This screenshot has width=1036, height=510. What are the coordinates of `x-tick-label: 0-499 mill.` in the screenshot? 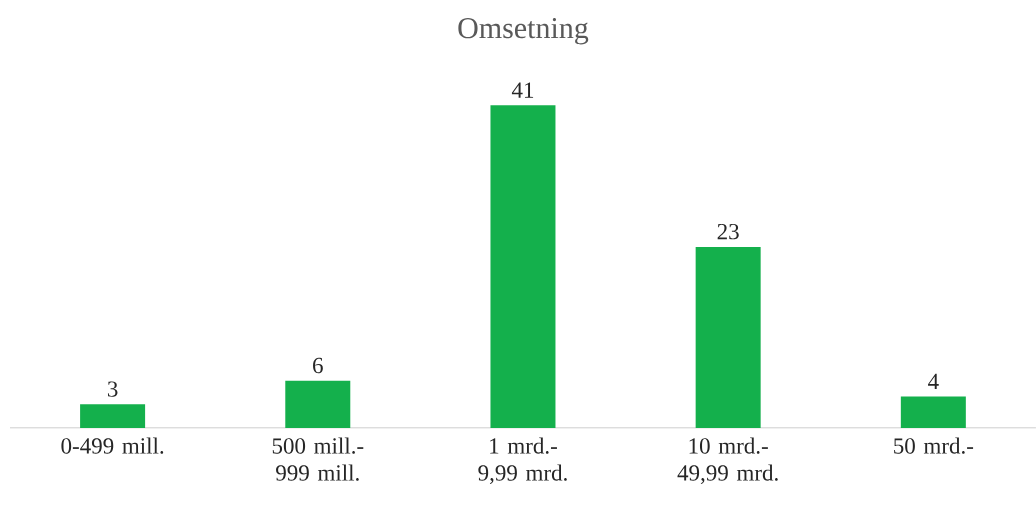 It's located at (112, 445).